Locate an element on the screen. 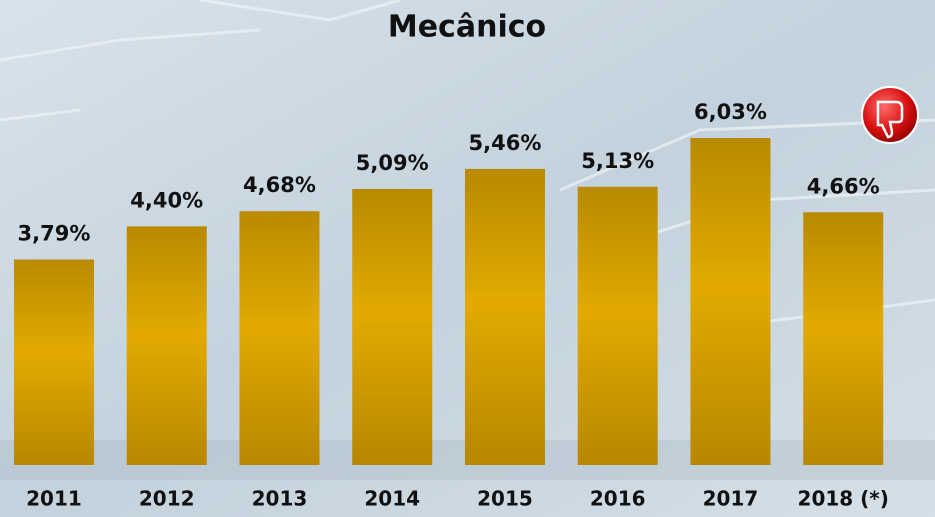  chart-title: Mecânico is located at coordinates (467, 27).